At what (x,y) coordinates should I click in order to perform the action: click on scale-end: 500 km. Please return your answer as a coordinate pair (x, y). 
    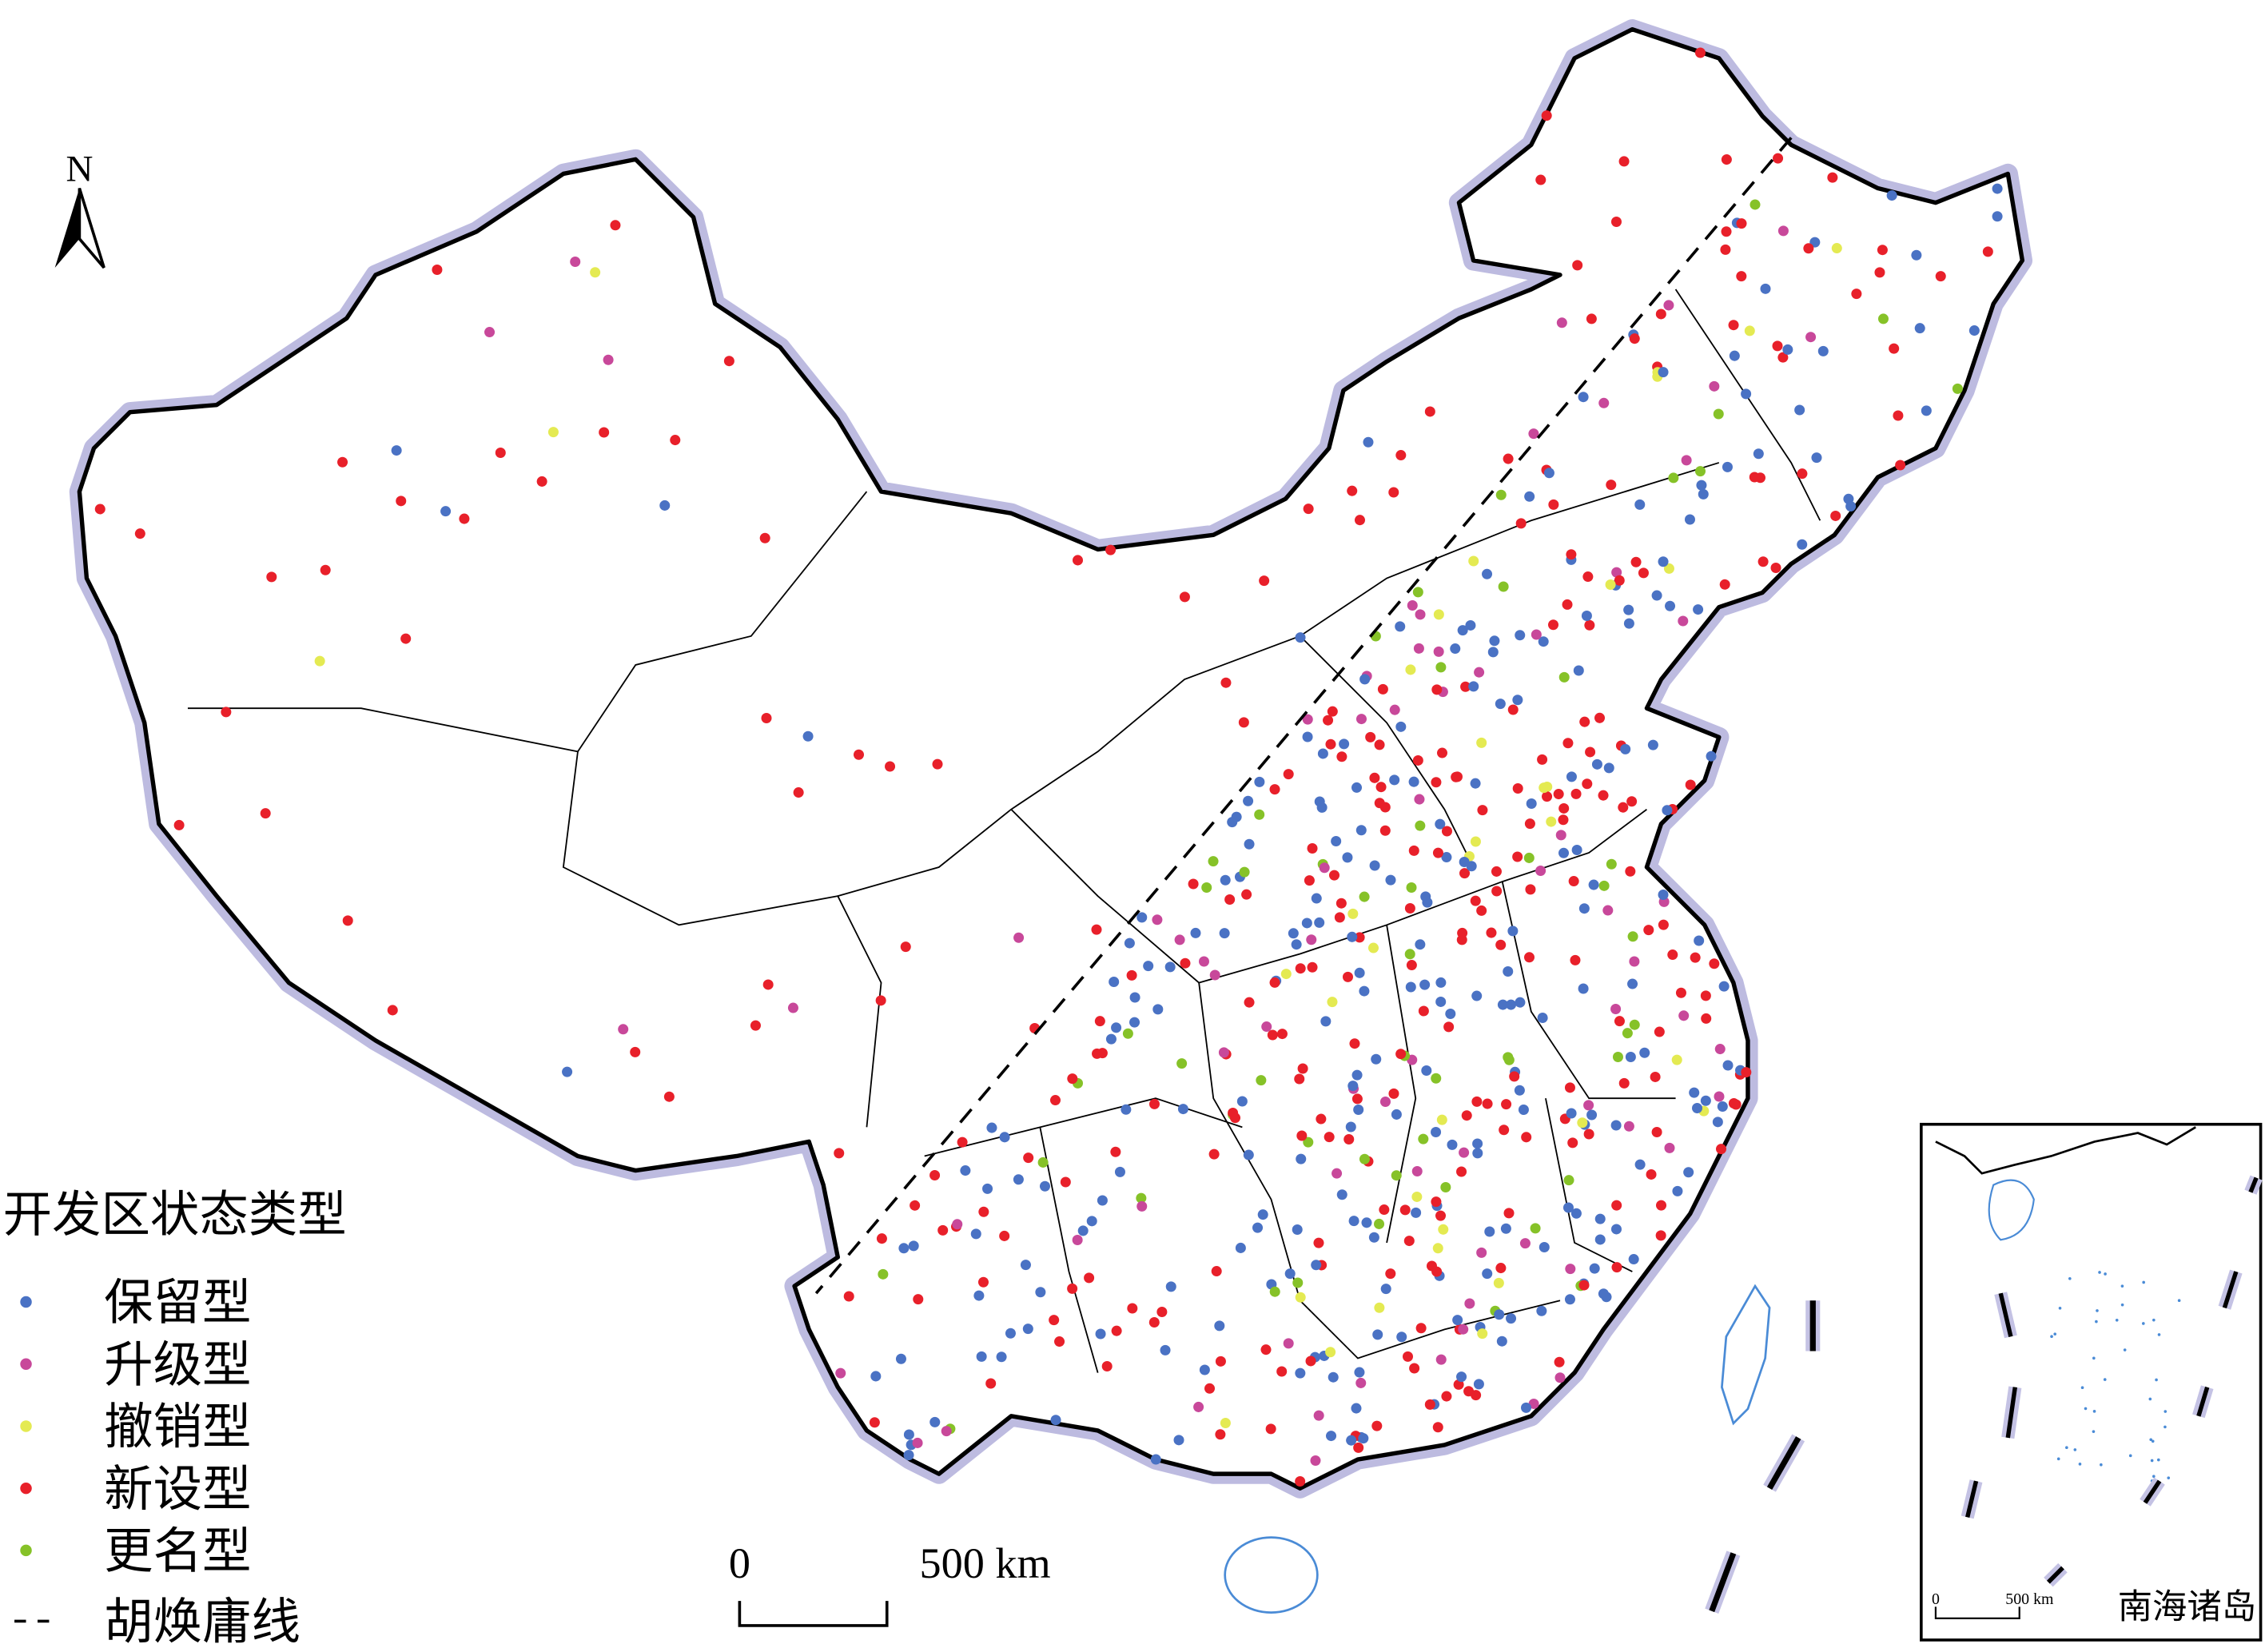
    Looking at the image, I should click on (986, 1563).